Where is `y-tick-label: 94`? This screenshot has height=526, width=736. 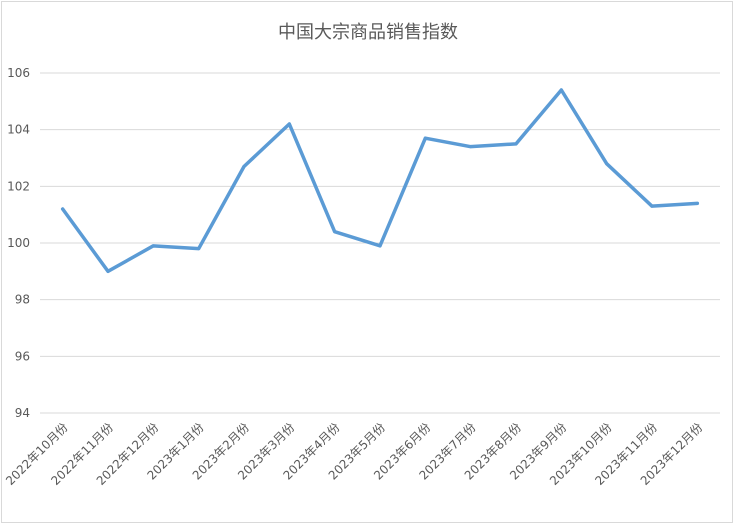
y-tick-label: 94 is located at coordinates (22, 413).